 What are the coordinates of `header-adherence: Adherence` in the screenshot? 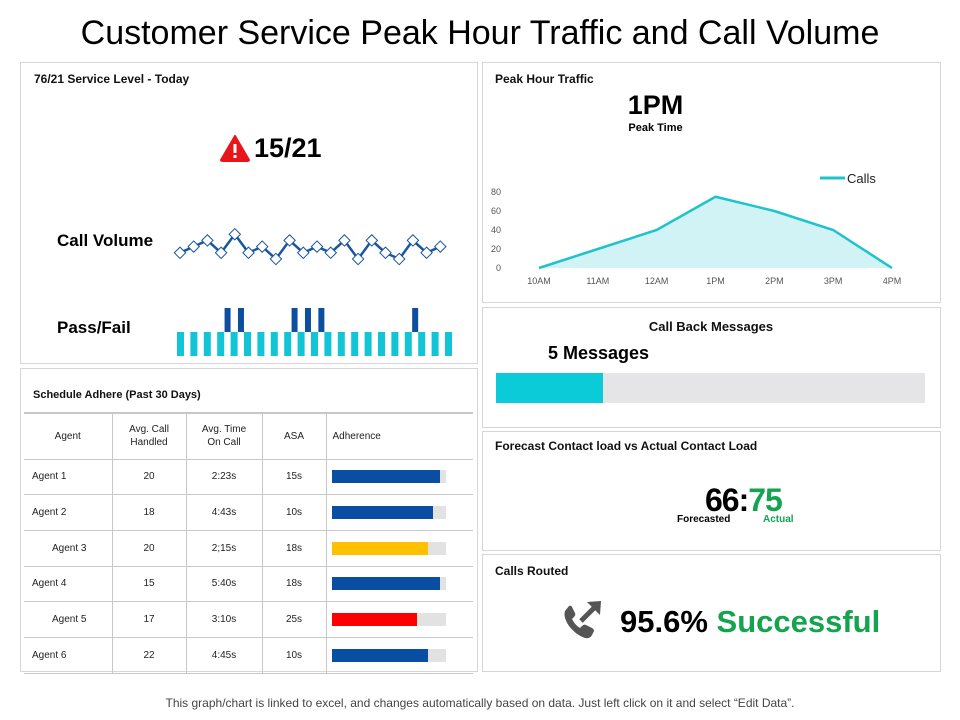 It's located at (399, 436).